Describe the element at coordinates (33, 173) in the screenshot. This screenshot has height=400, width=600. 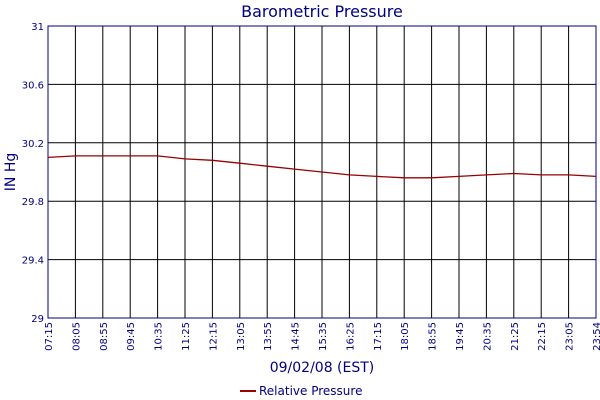
I see `y-tick-labels: 29 29.4 29.8 30.2 30.6 31` at that location.